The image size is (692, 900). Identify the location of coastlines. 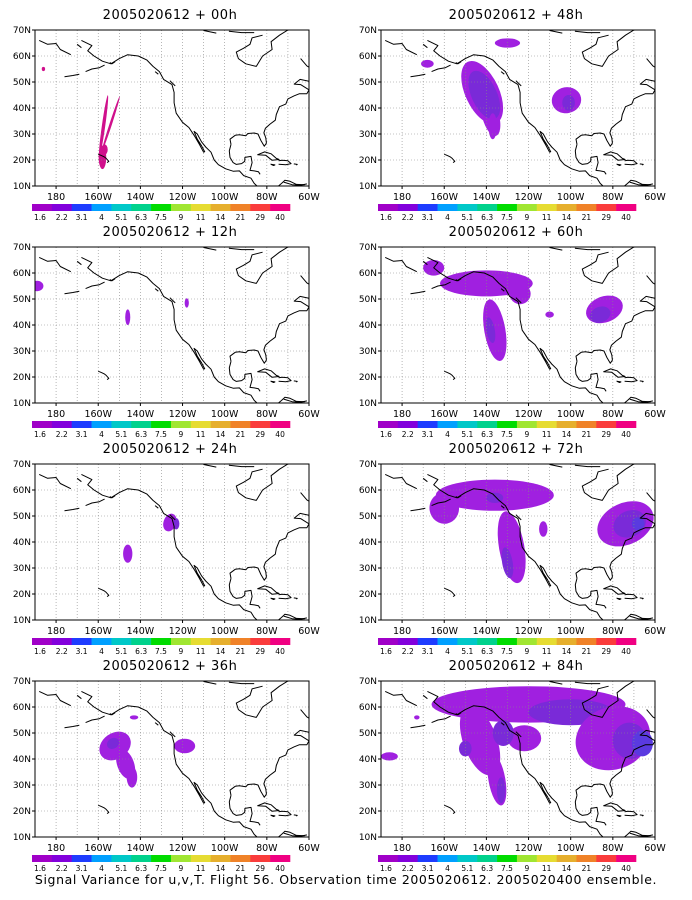
(519, 108).